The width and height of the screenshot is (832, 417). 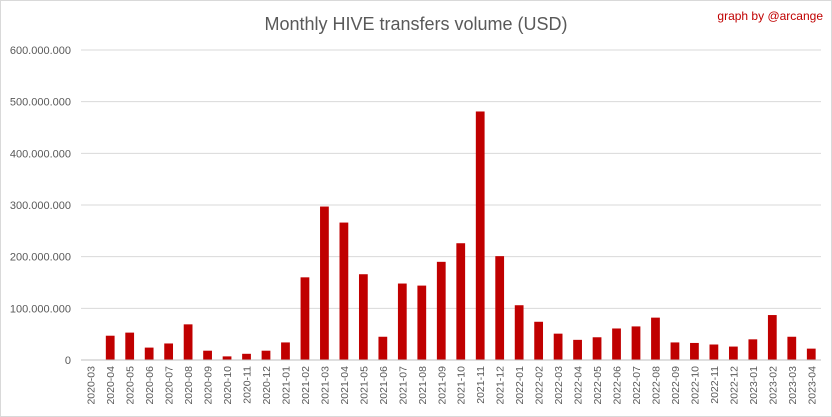 What do you see at coordinates (267, 385) in the screenshot?
I see `x-tick-label: 2020-12` at bounding box center [267, 385].